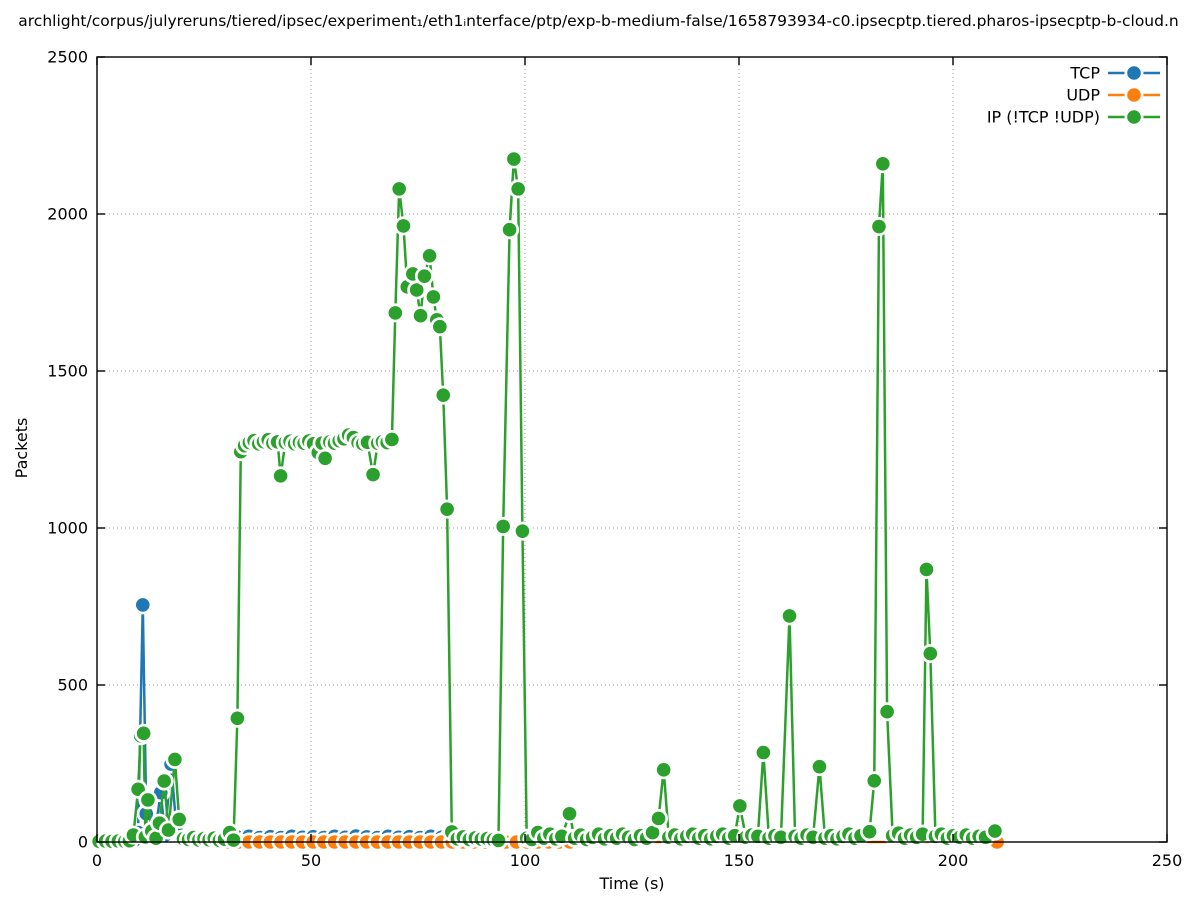  What do you see at coordinates (72, 685) in the screenshot?
I see `y-tick-label: 500` at bounding box center [72, 685].